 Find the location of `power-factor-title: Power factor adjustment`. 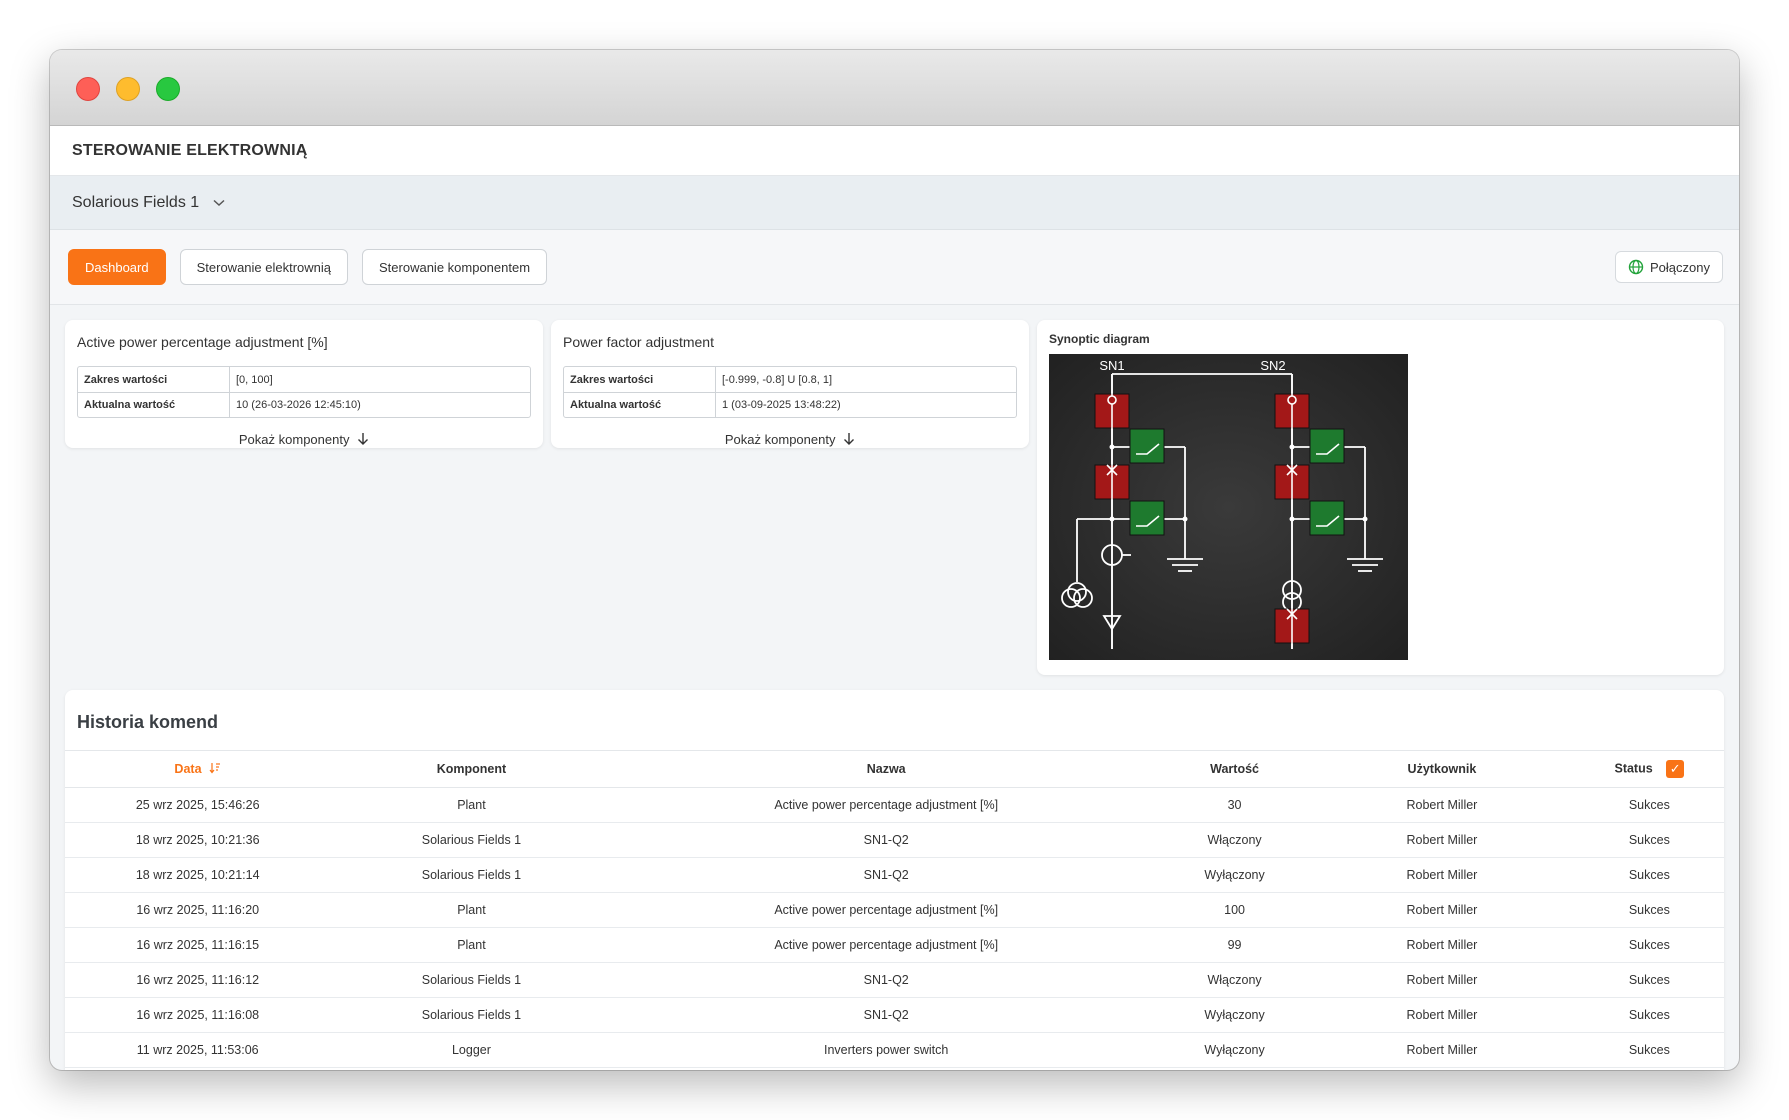

power-factor-title: Power factor adjustment is located at coordinates (638, 342).